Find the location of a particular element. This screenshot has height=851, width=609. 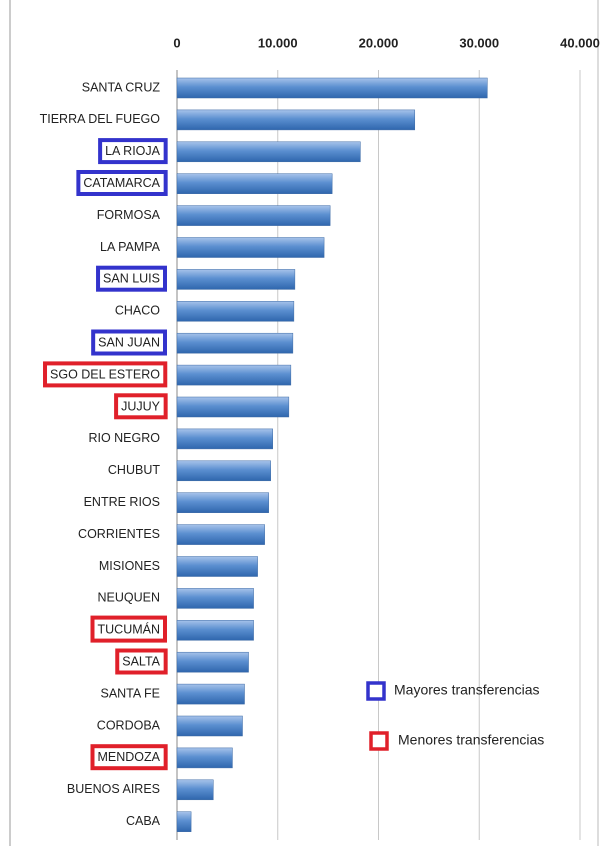

y-tick-label: LA PAMPA is located at coordinates (130, 247).